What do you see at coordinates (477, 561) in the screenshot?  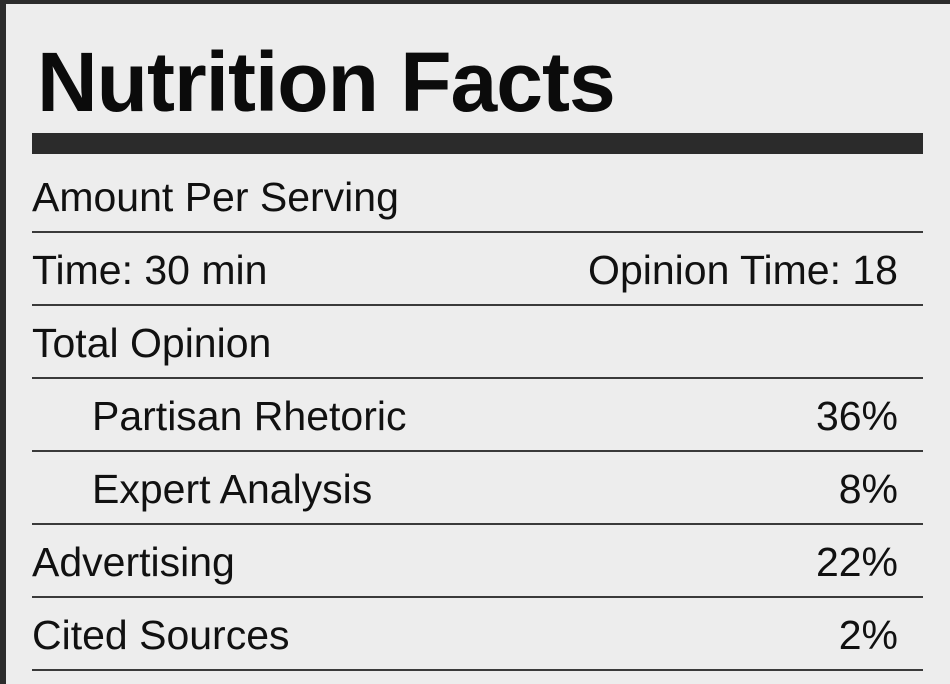 I see `item-row: Advertising 22%` at bounding box center [477, 561].